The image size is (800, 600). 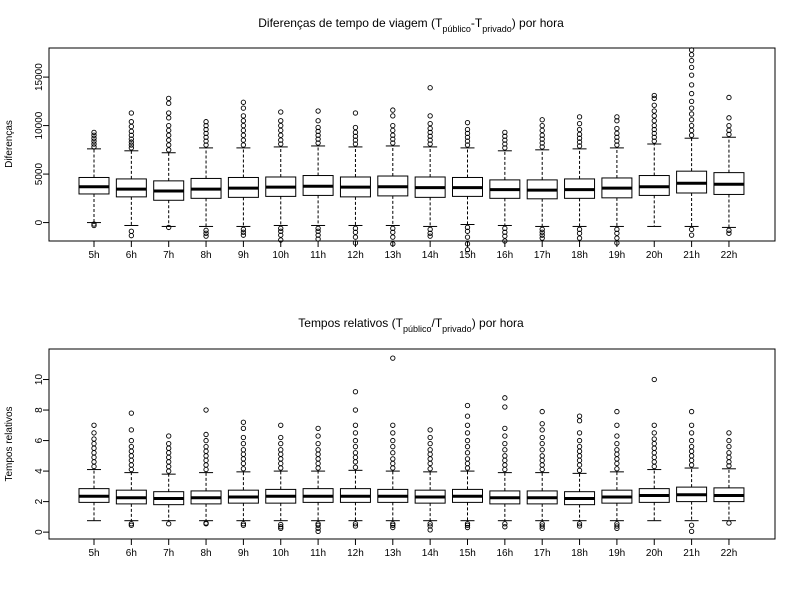 What do you see at coordinates (205, 255) in the screenshot?
I see `x-tick-label: 8h` at bounding box center [205, 255].